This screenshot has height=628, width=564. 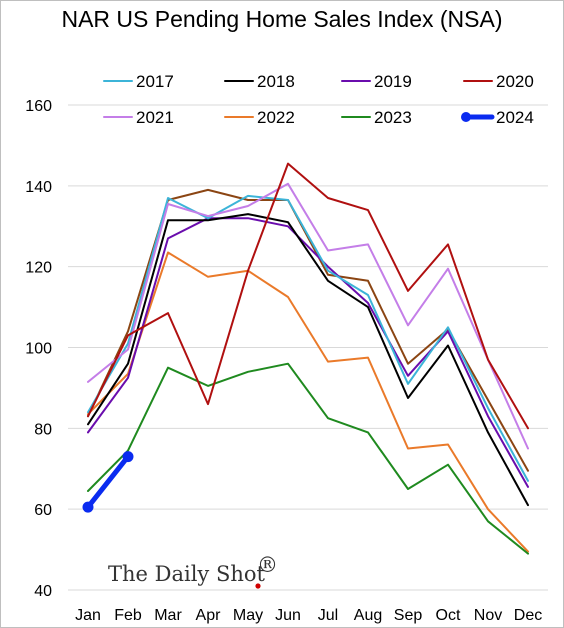 What do you see at coordinates (393, 117) in the screenshot?
I see `legend-label: 2023` at bounding box center [393, 117].